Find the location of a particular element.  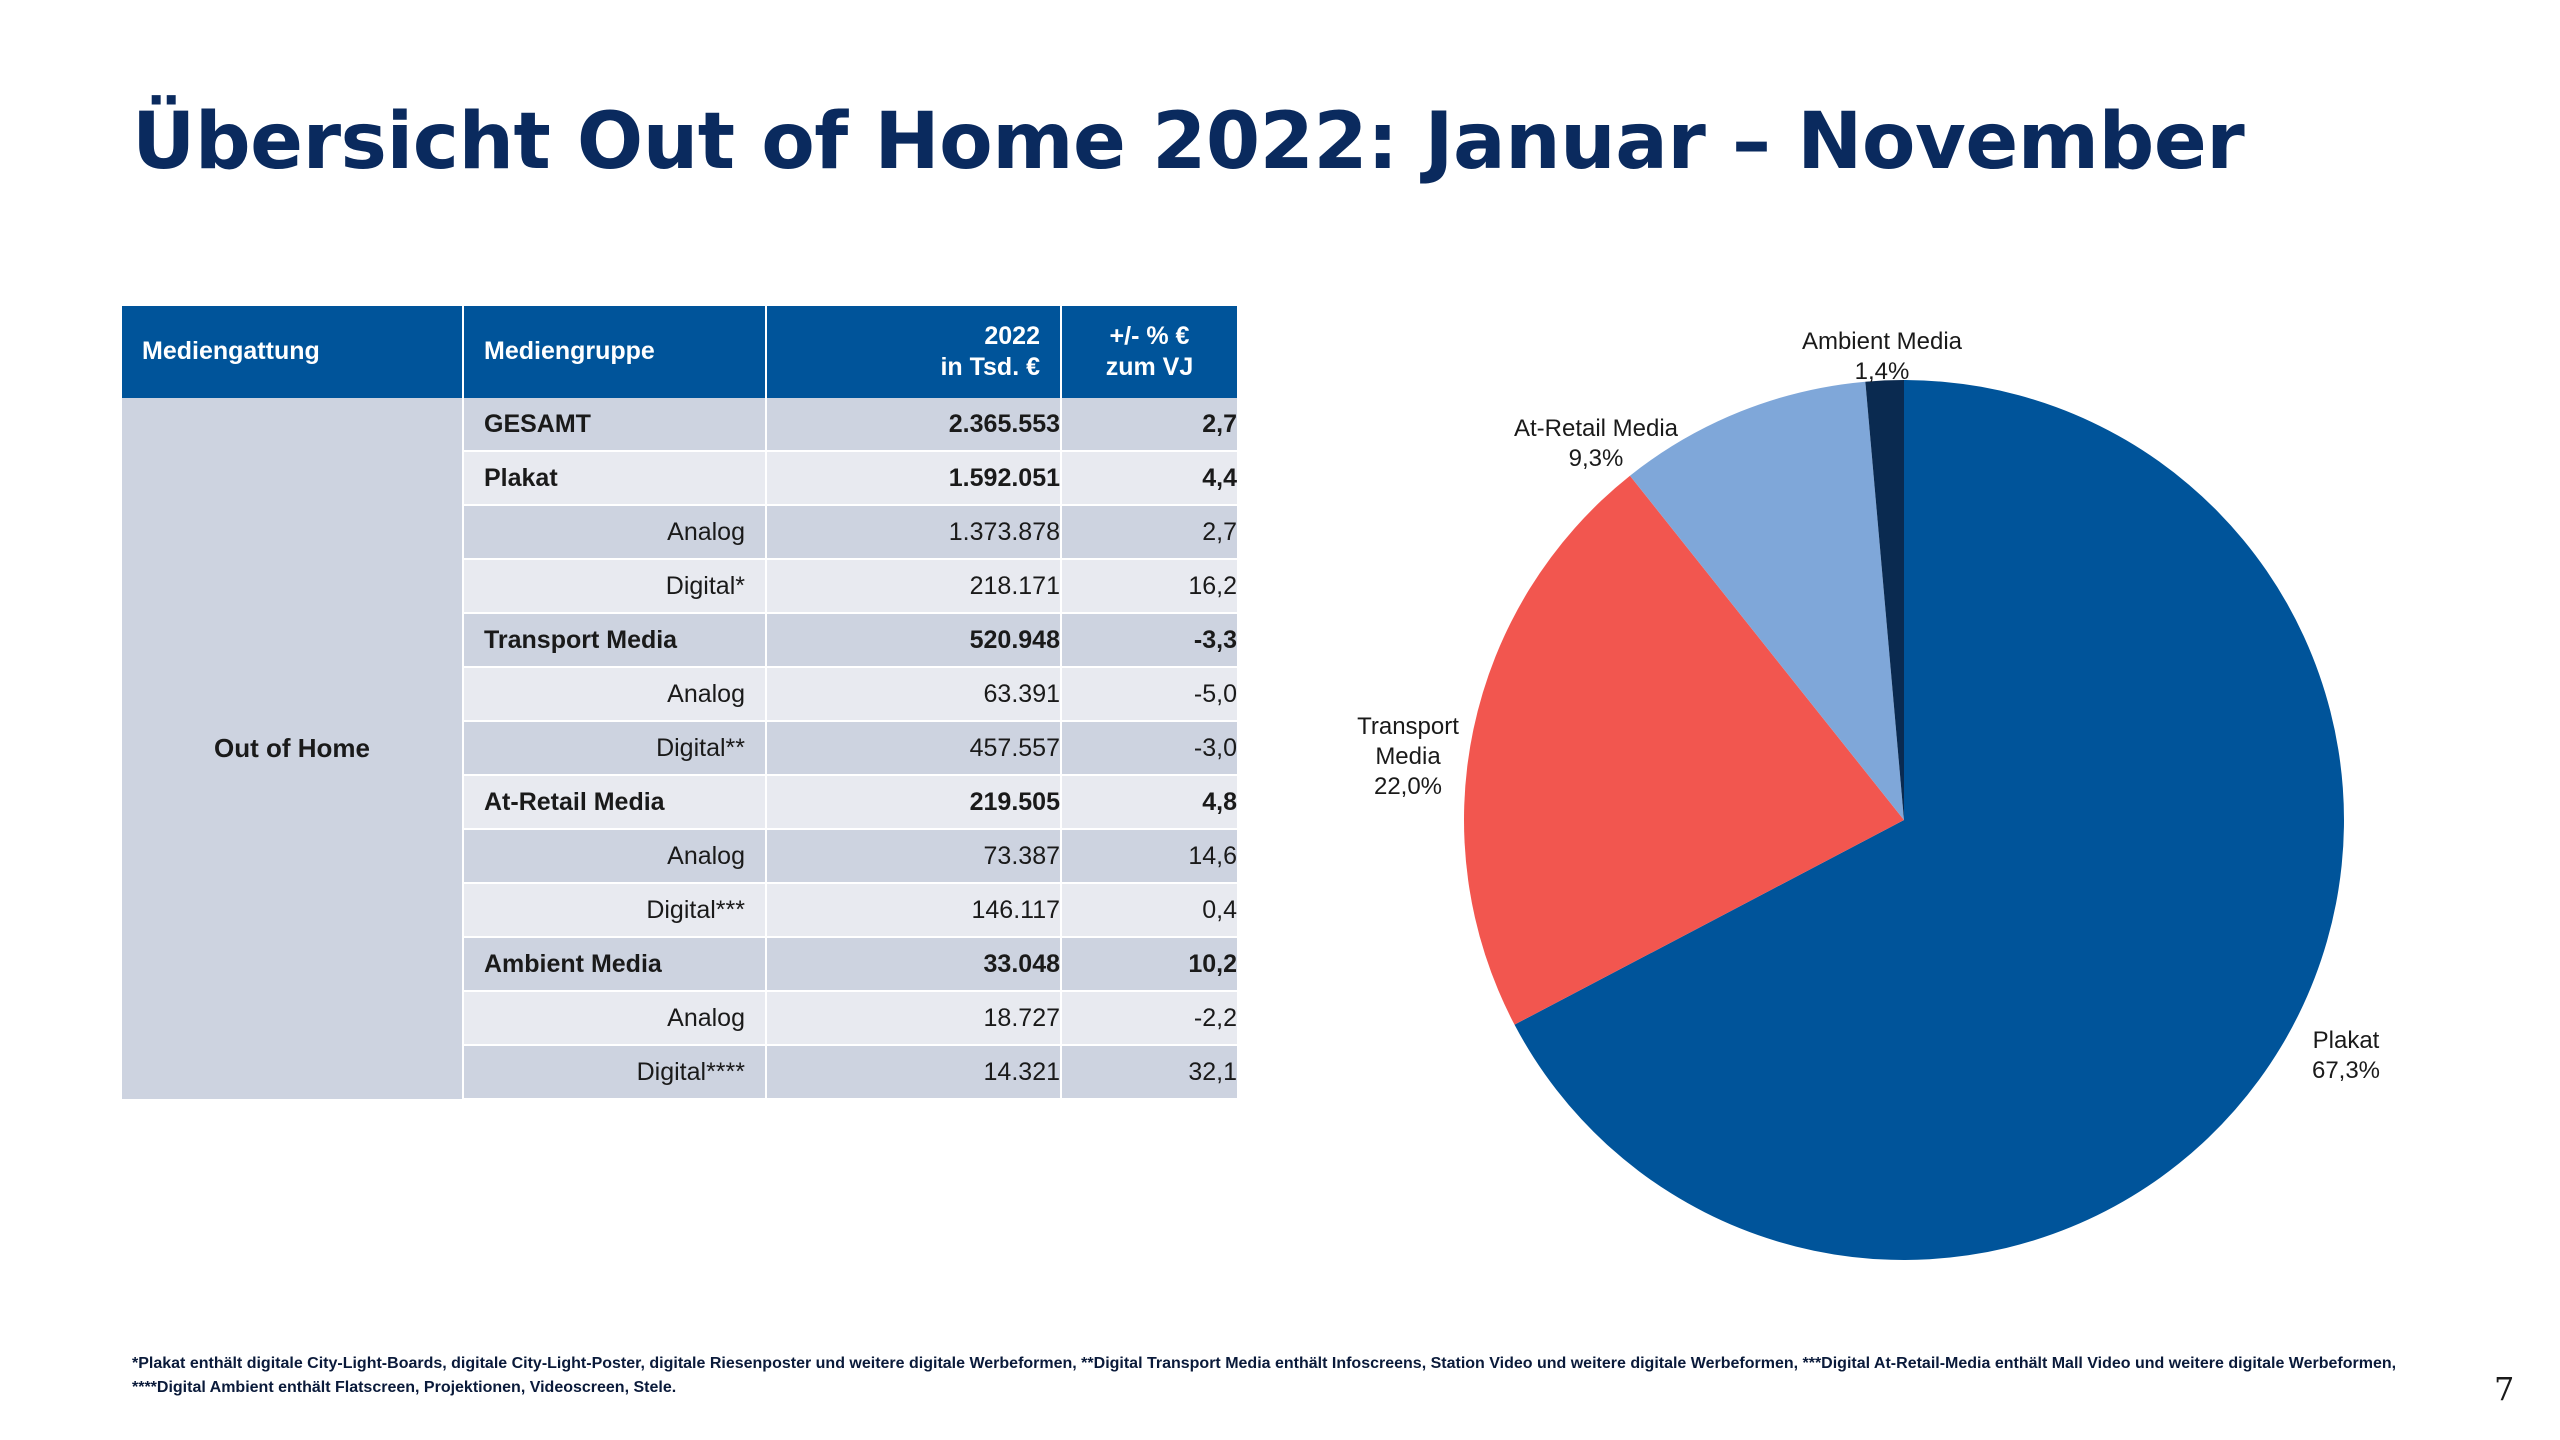

row-label: Digital**** is located at coordinates (615, 1072).